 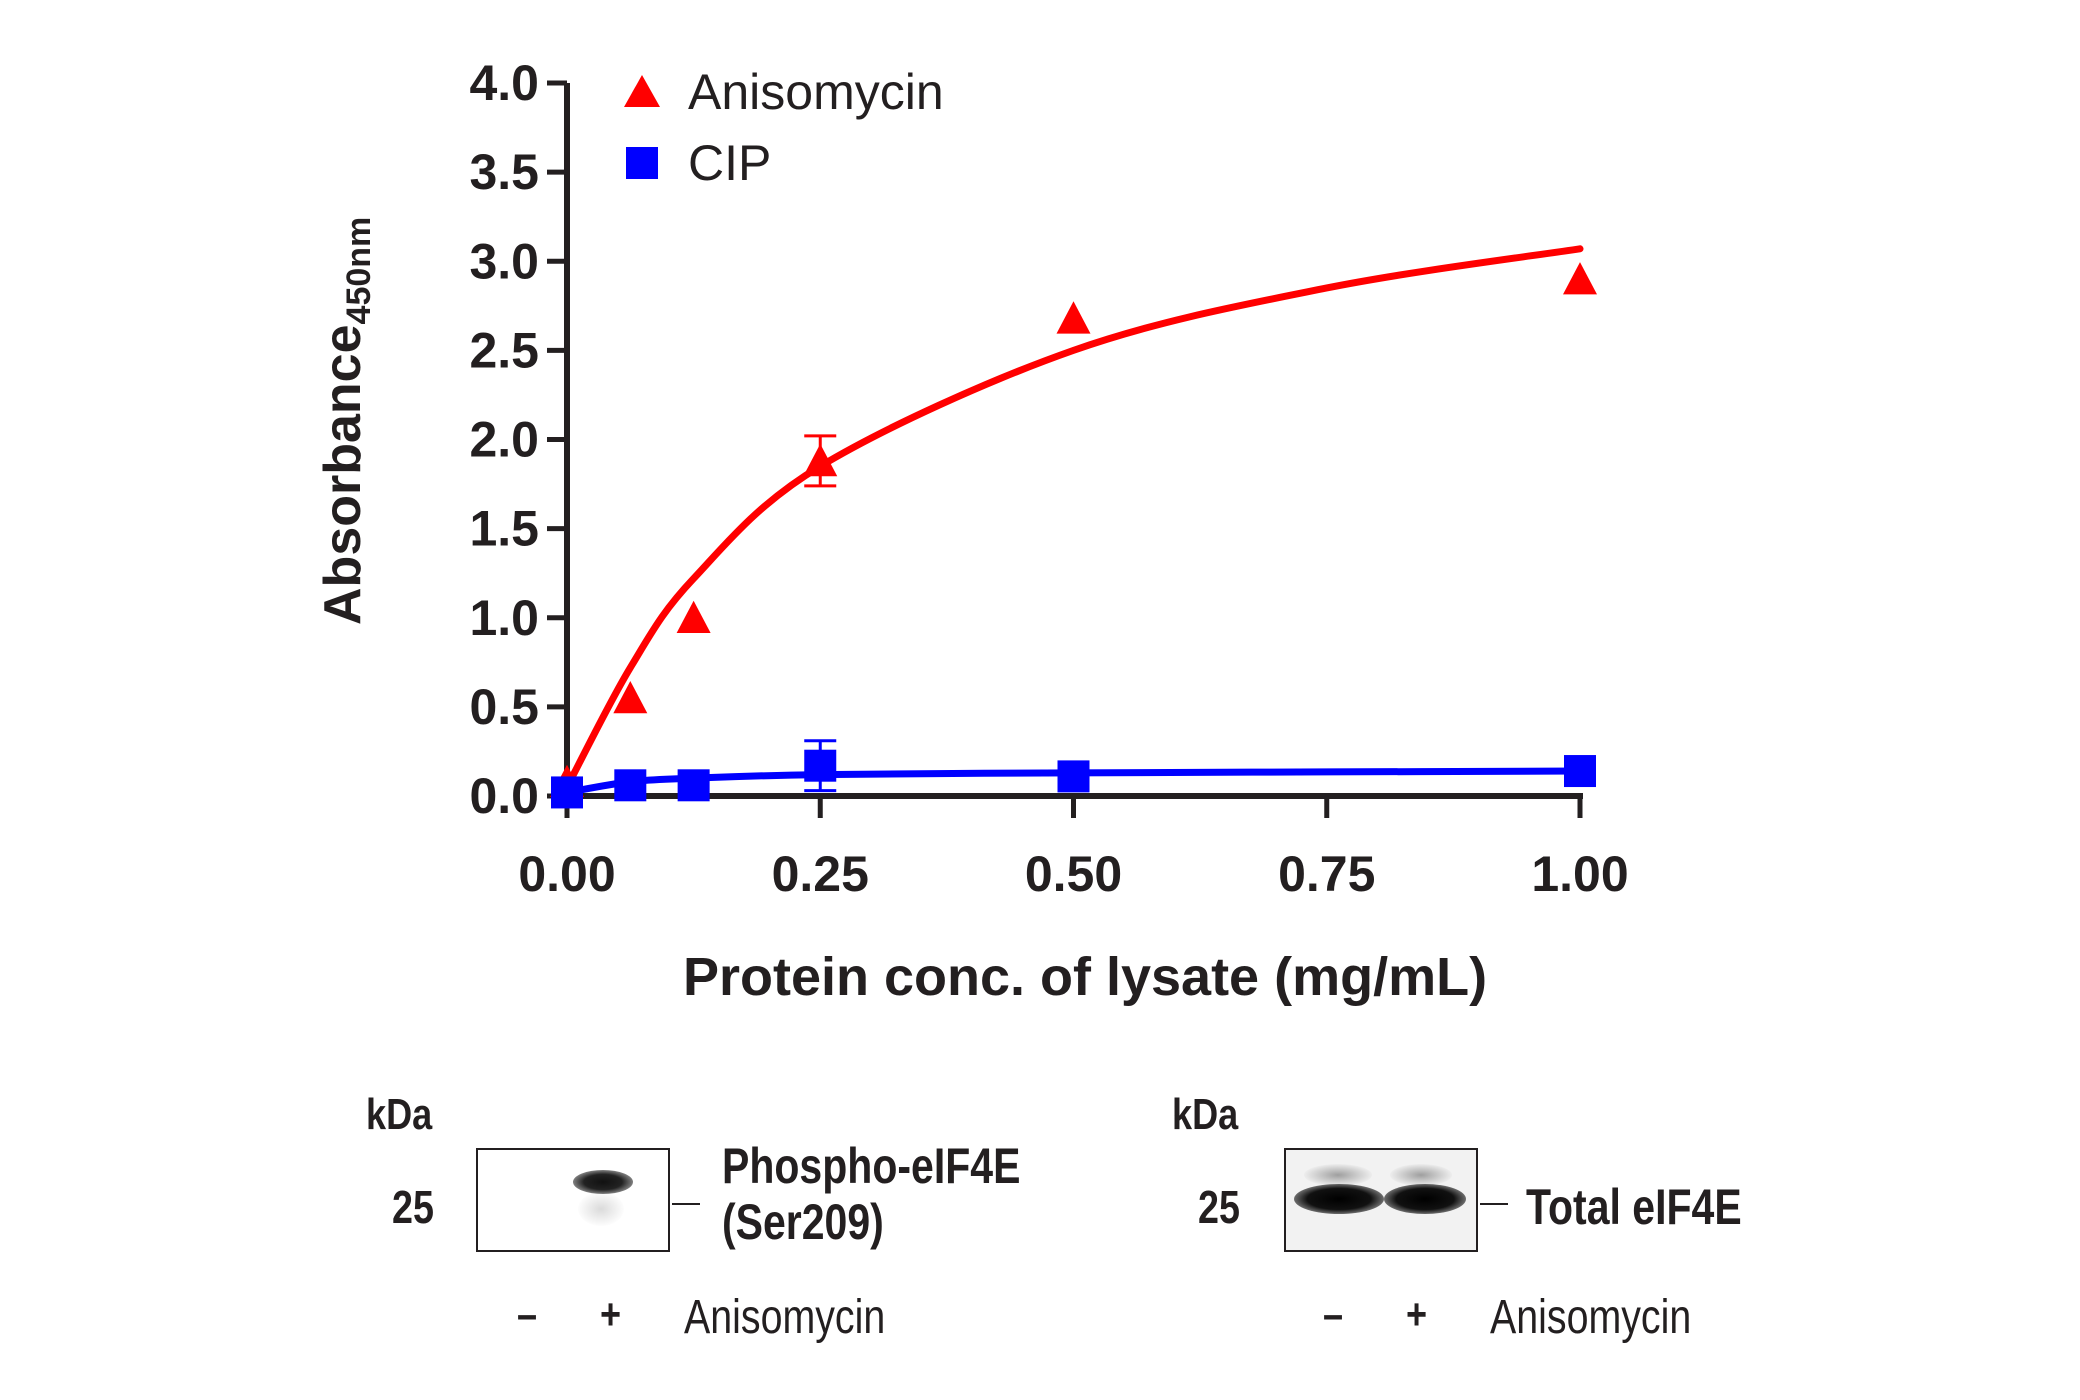 What do you see at coordinates (504, 261) in the screenshot?
I see `y-tick-label: 3.0` at bounding box center [504, 261].